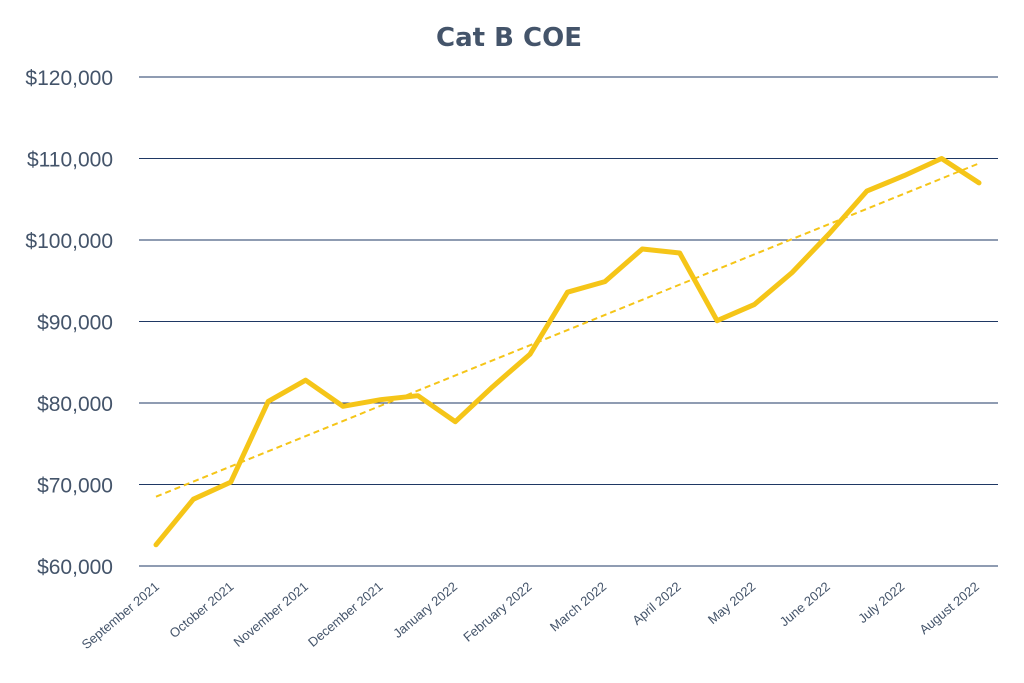 Image resolution: width=1024 pixels, height=683 pixels. What do you see at coordinates (805, 604) in the screenshot?
I see `x-tick-label: June 2022` at bounding box center [805, 604].